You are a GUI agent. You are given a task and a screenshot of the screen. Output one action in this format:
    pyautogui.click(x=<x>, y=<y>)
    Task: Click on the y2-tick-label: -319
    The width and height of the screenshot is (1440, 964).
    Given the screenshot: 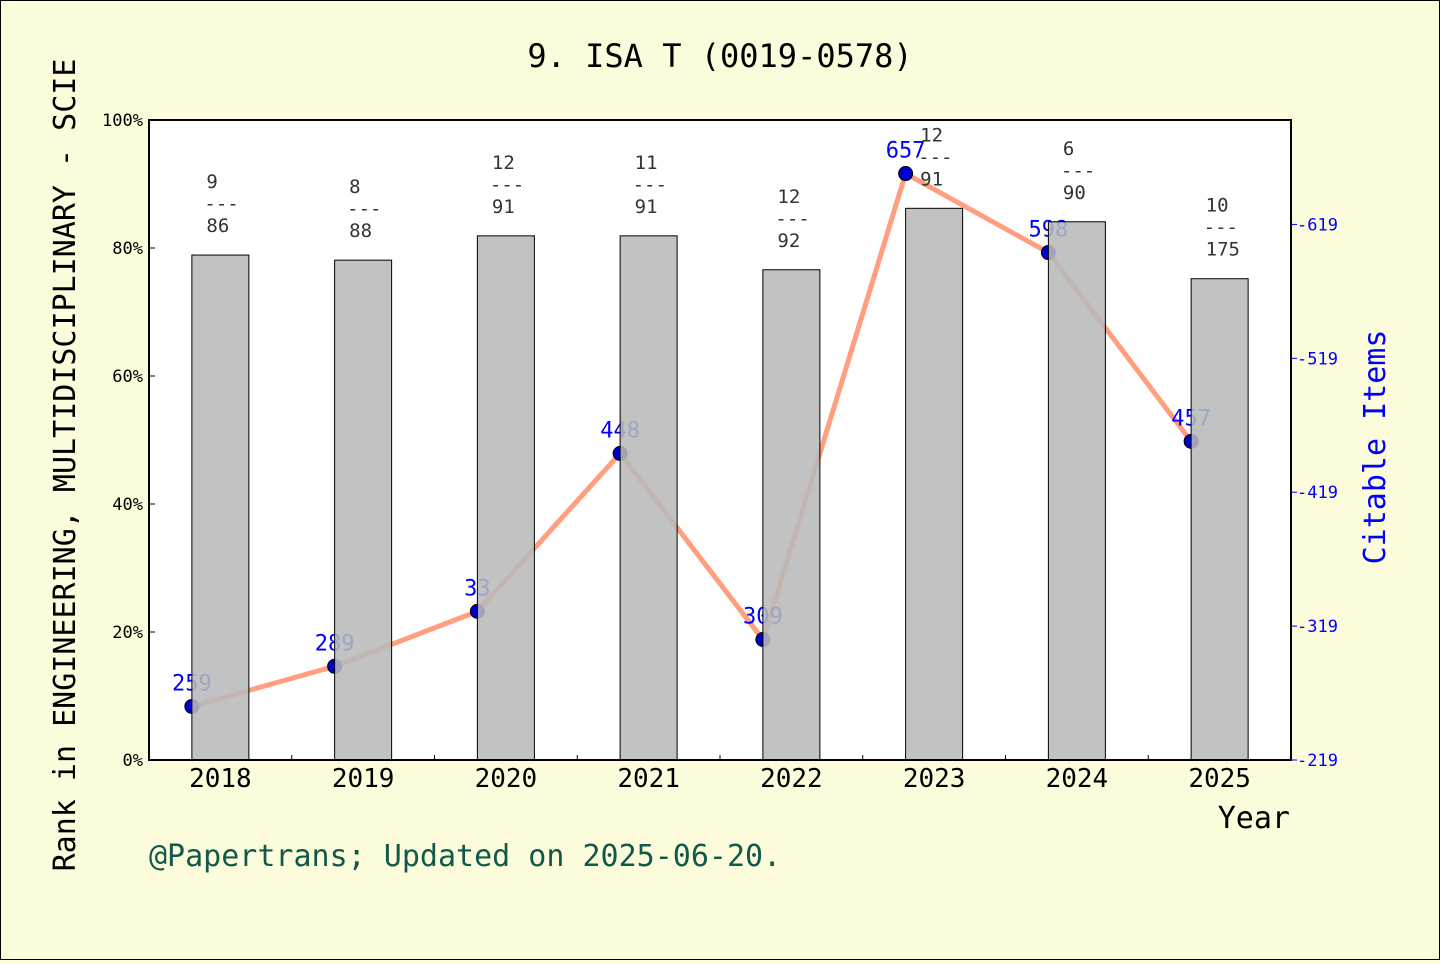 What is the action you would take?
    pyautogui.click(x=1317, y=627)
    